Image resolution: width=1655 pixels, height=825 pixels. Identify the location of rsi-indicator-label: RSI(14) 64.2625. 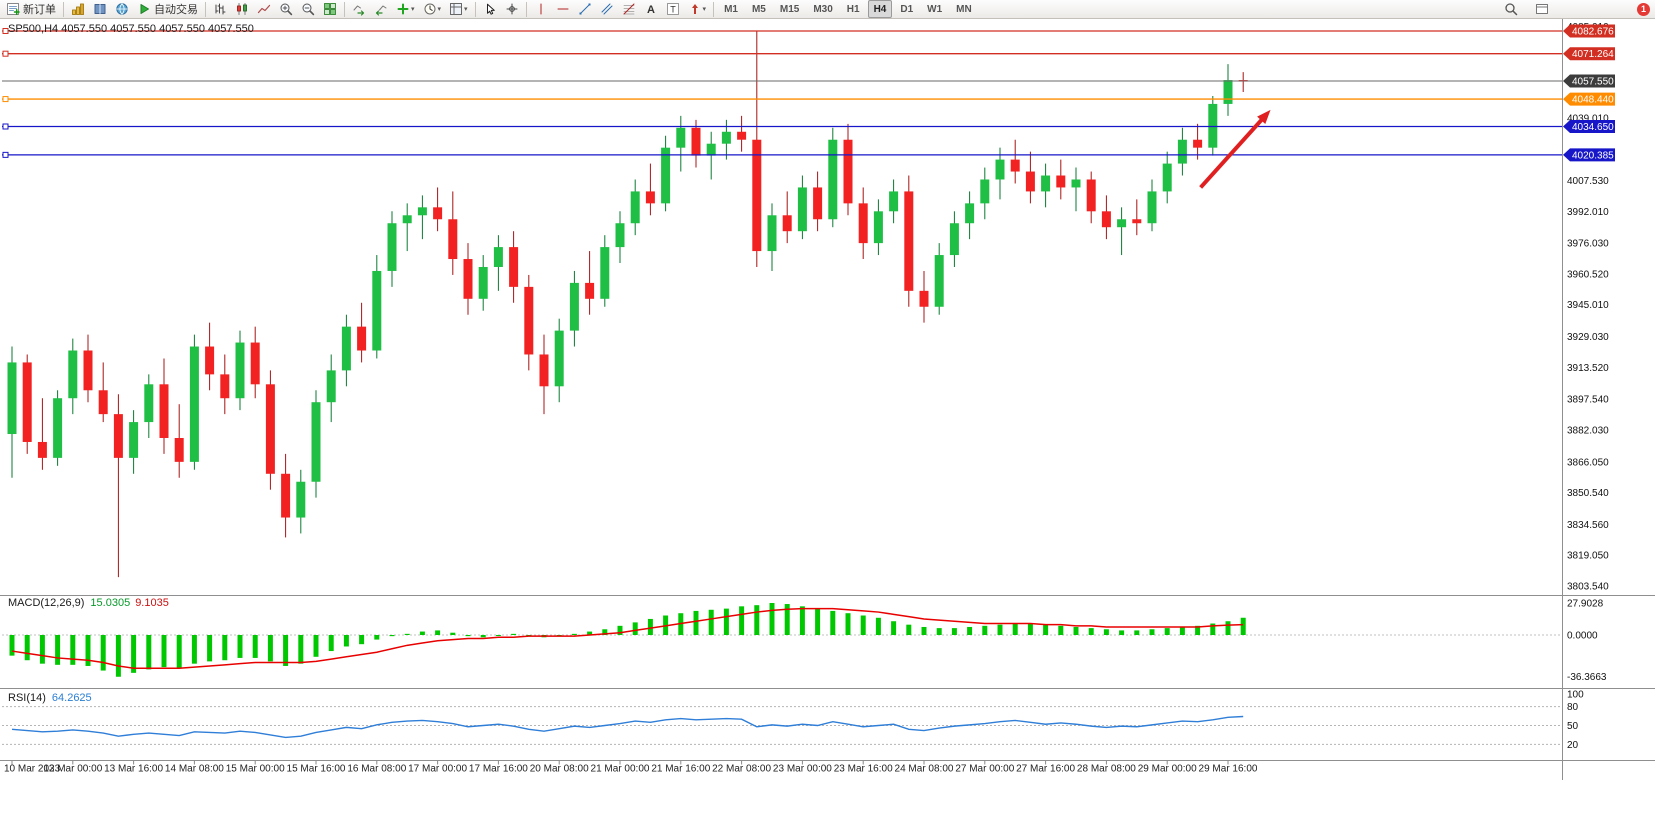
(50, 698).